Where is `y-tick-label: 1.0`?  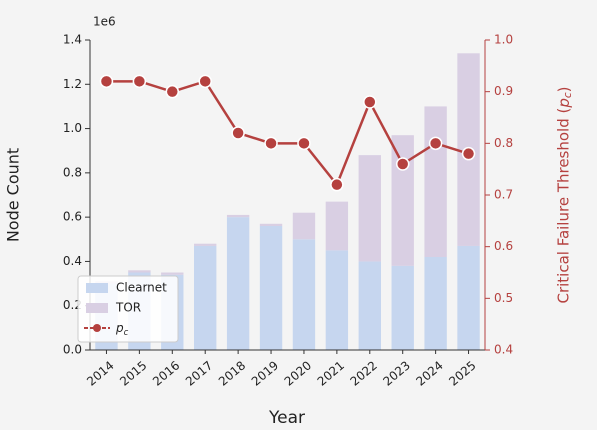
y-tick-label: 1.0 is located at coordinates (72, 128).